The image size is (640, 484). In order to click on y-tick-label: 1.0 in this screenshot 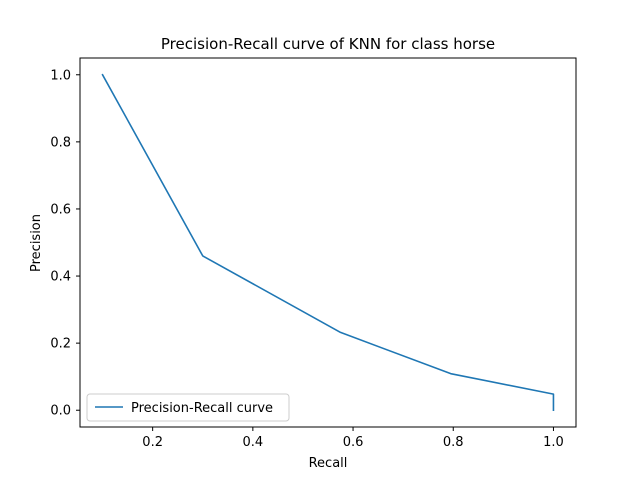, I will do `click(60, 75)`.